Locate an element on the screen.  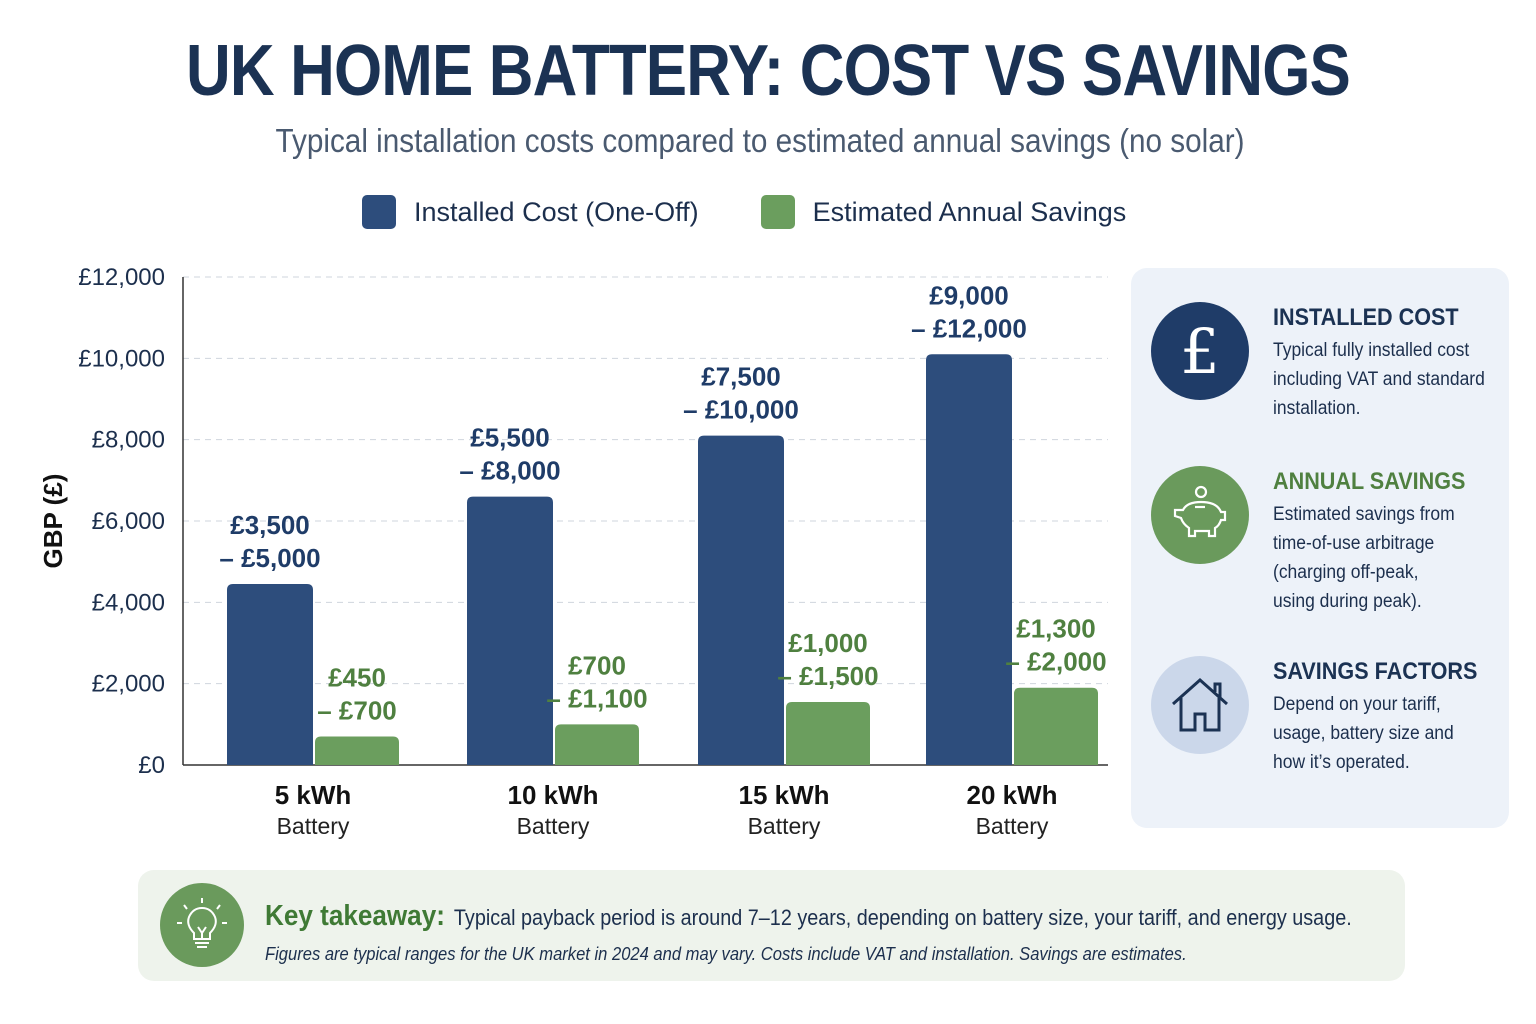
takeaway-label: Key takeaway: is located at coordinates (355, 916).